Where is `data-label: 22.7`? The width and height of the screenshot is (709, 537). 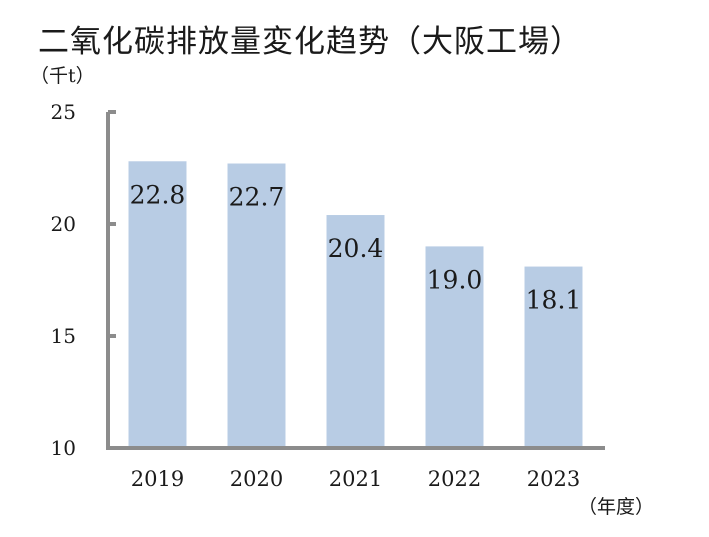 data-label: 22.7 is located at coordinates (257, 197).